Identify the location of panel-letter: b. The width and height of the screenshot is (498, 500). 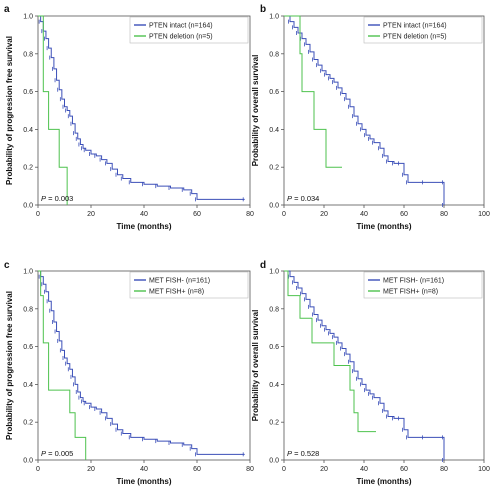
(263, 9).